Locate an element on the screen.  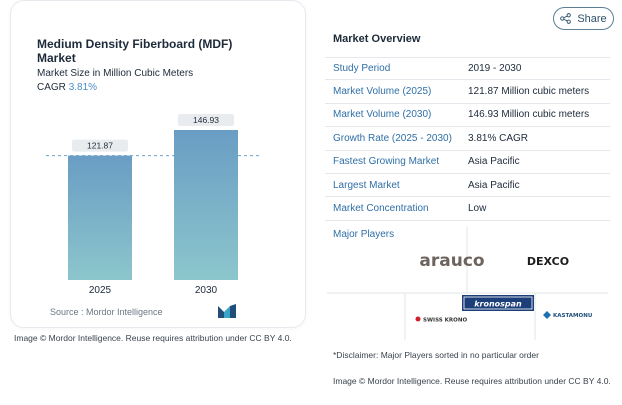
share-icon is located at coordinates (566, 18).